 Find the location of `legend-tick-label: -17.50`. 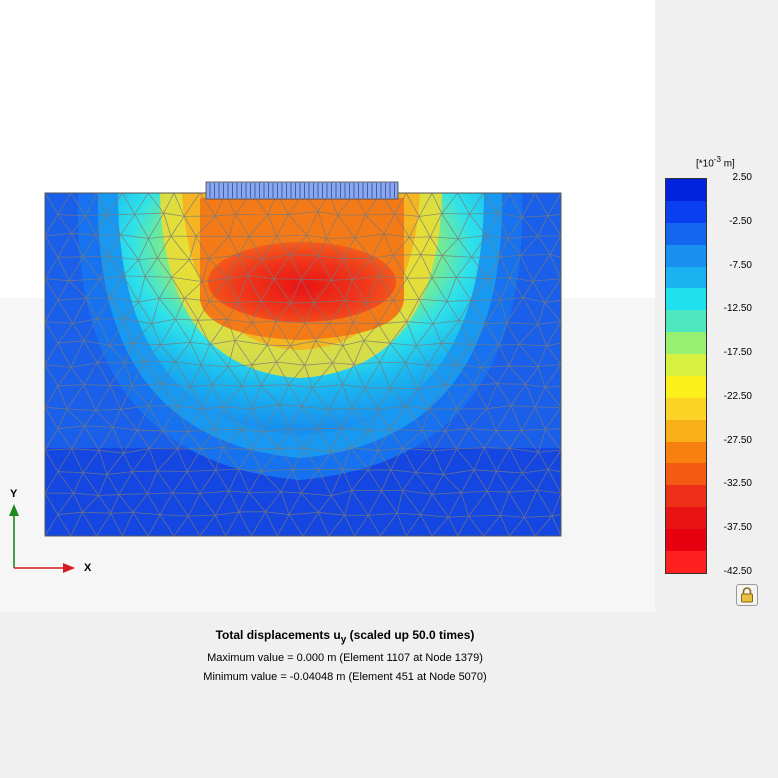

legend-tick-label: -17.50 is located at coordinates (737, 353).